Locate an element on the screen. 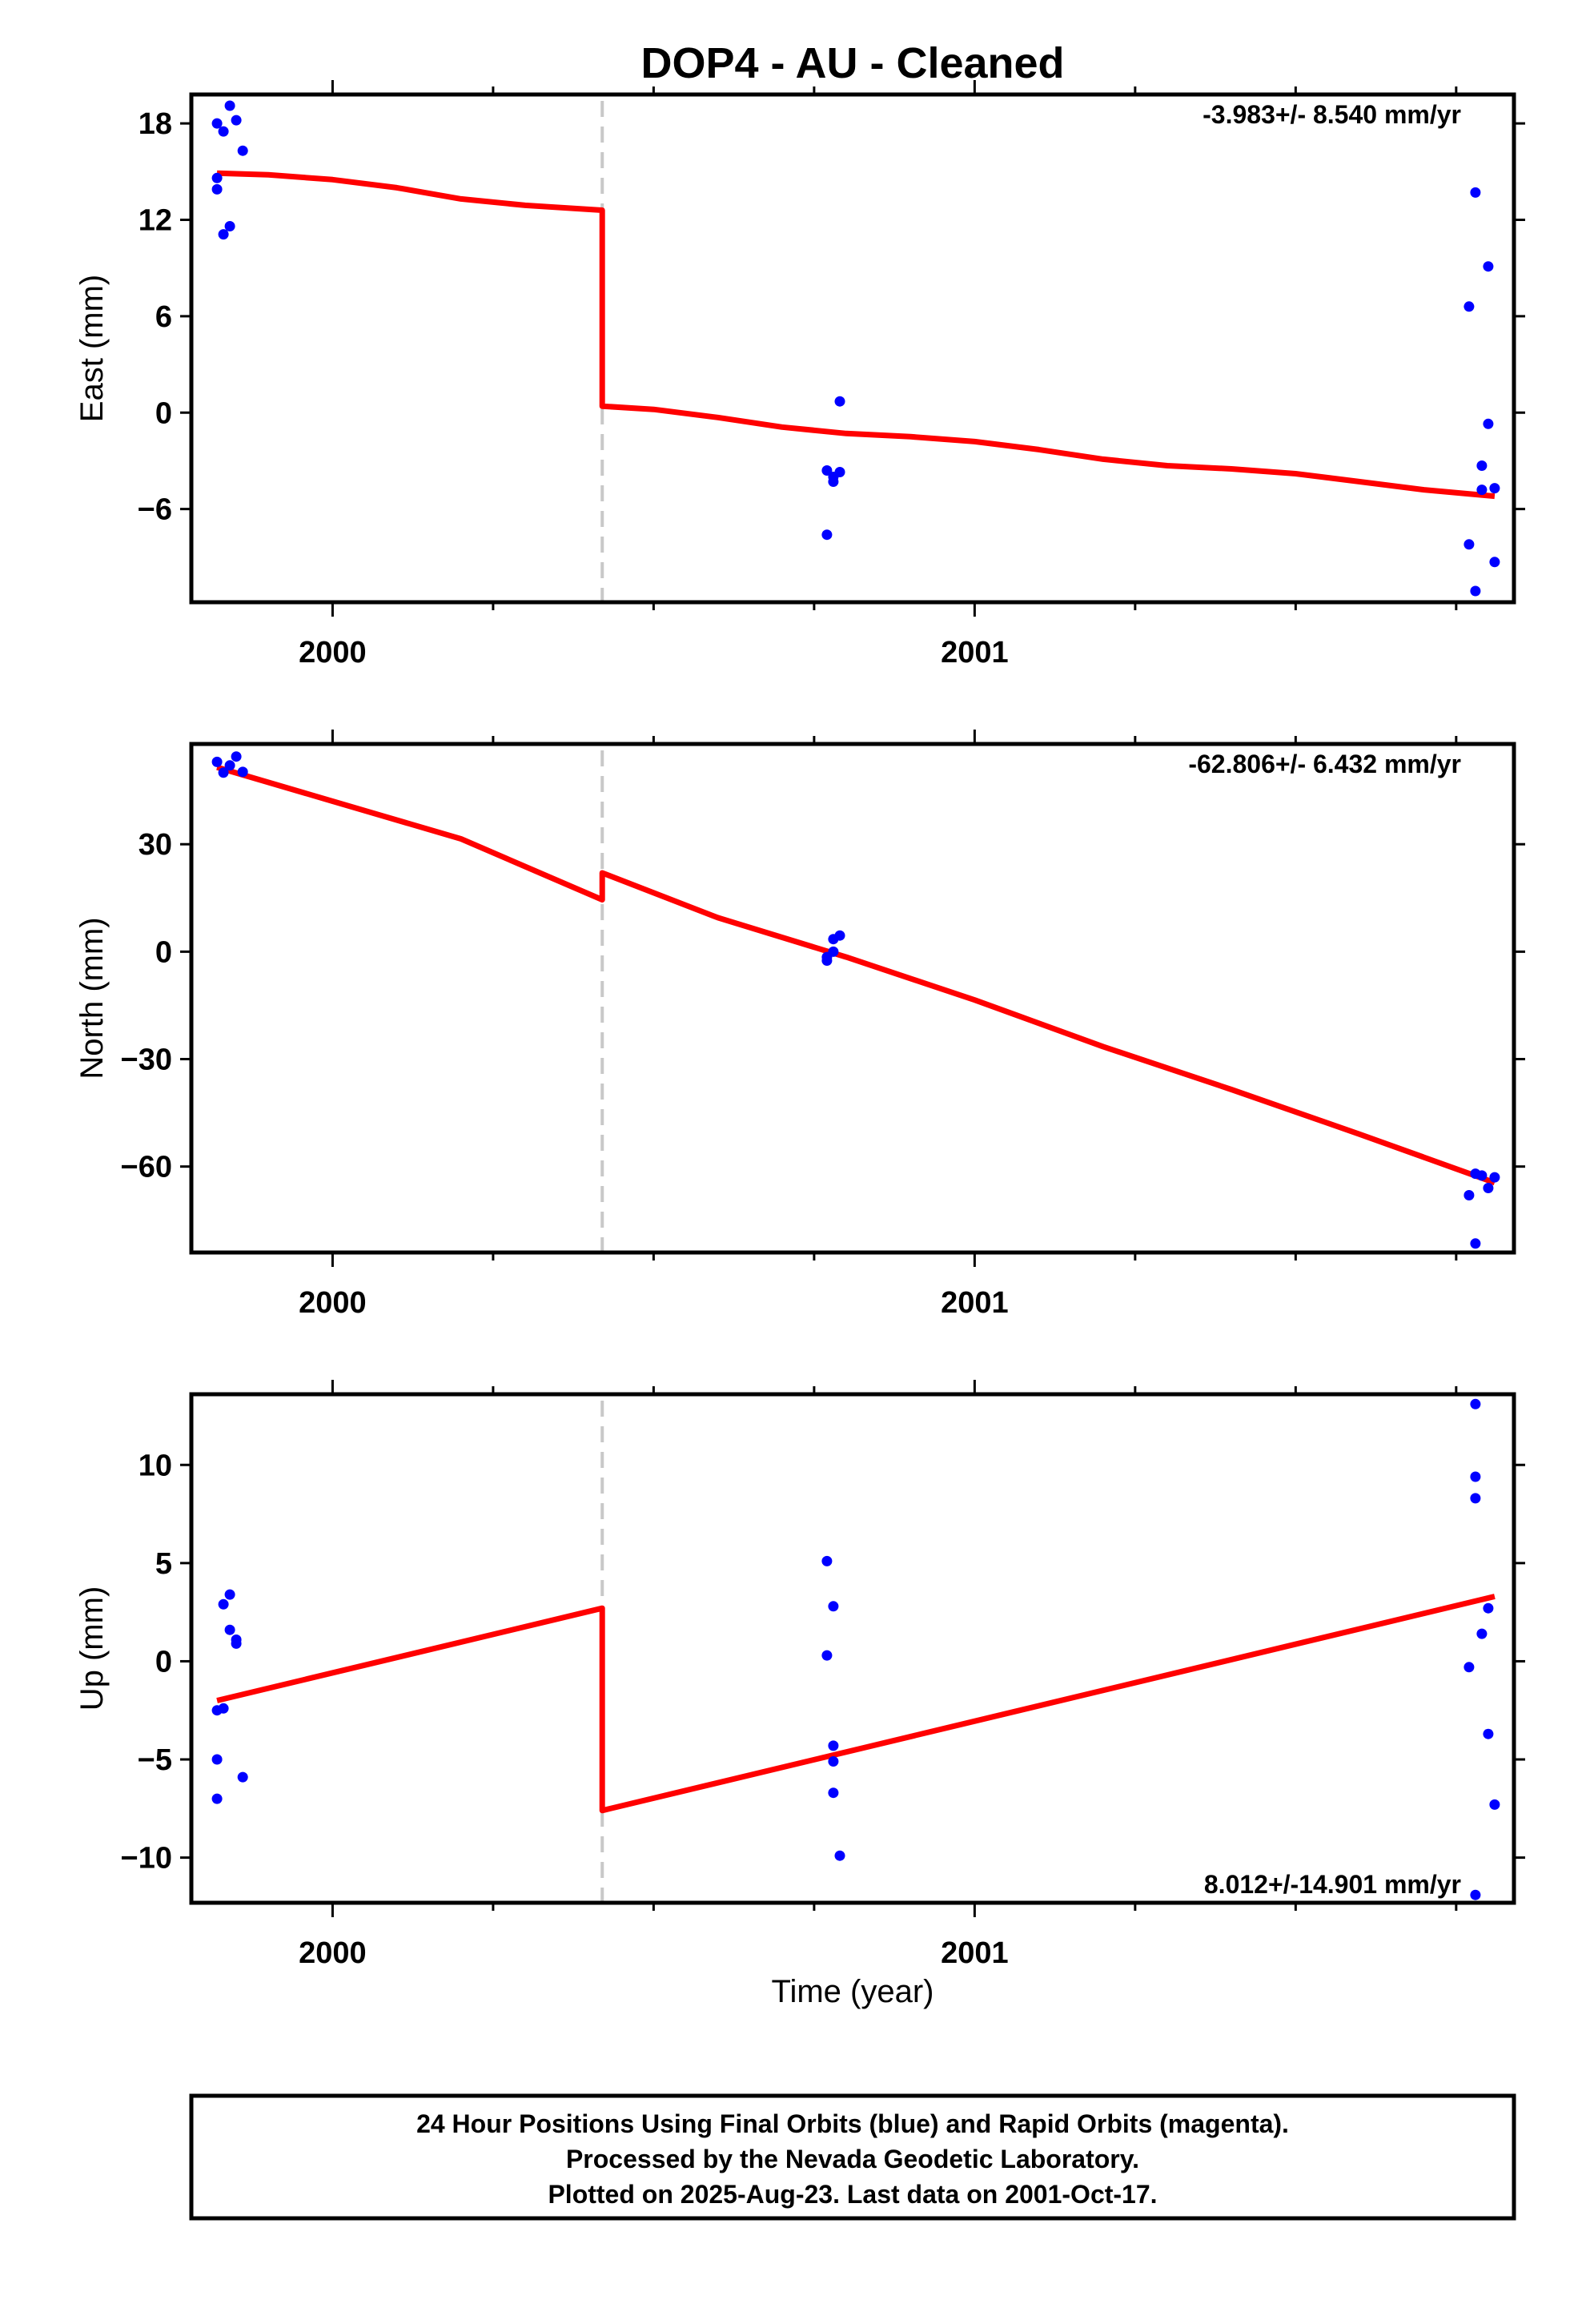 The height and width of the screenshot is (2324, 1582). y-tick-label: 5 is located at coordinates (164, 1564).